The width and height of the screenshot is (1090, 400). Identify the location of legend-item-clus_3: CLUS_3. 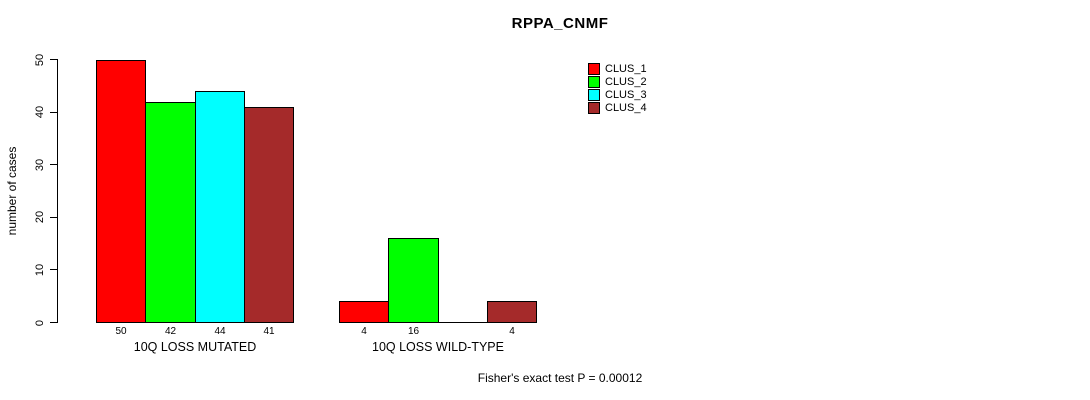
(617, 94).